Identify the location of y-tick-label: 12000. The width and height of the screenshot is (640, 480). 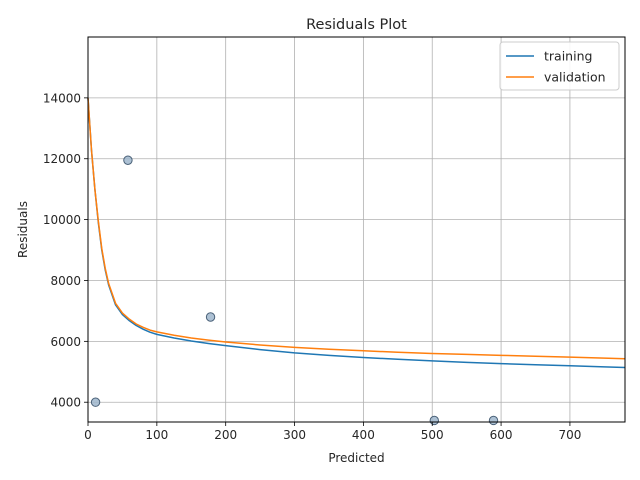
(62, 159).